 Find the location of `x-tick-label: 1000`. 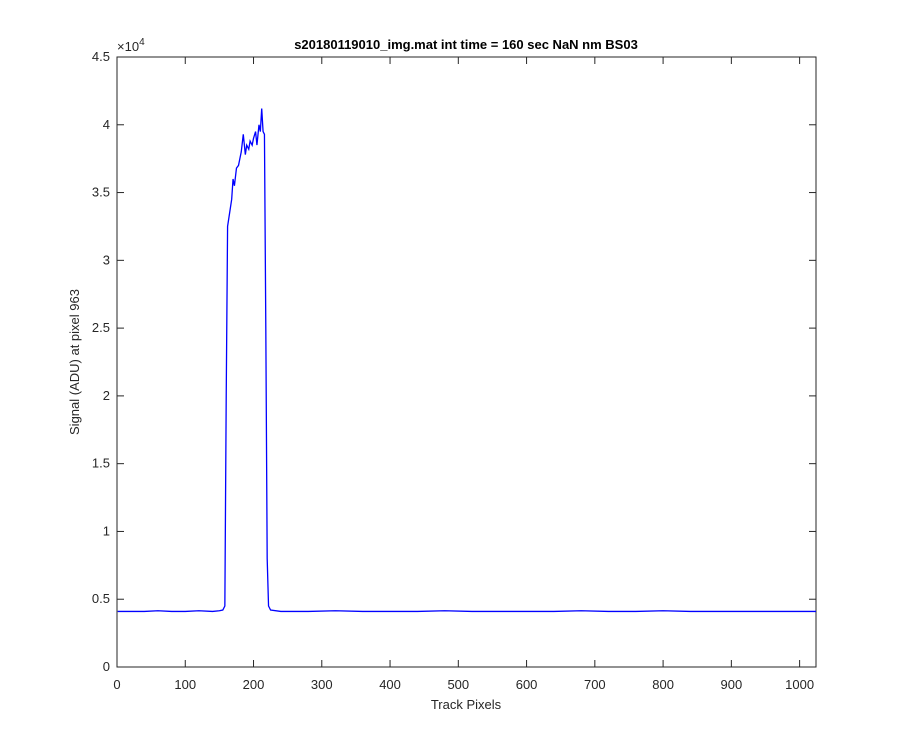

x-tick-label: 1000 is located at coordinates (799, 684).